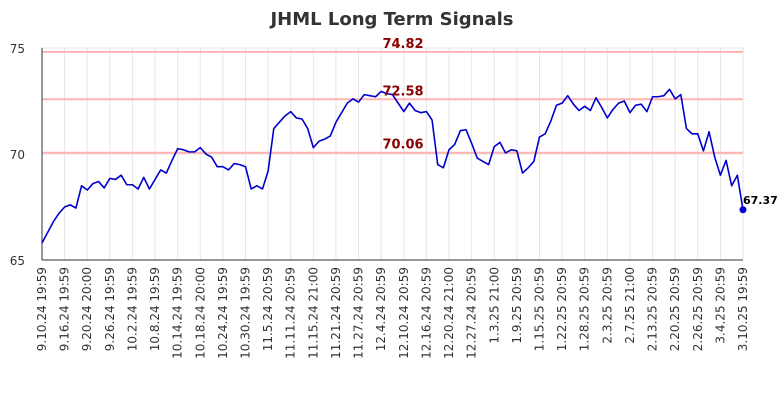  I want to click on x-tick-label: 11.15.24 21:00, so click(313, 313).